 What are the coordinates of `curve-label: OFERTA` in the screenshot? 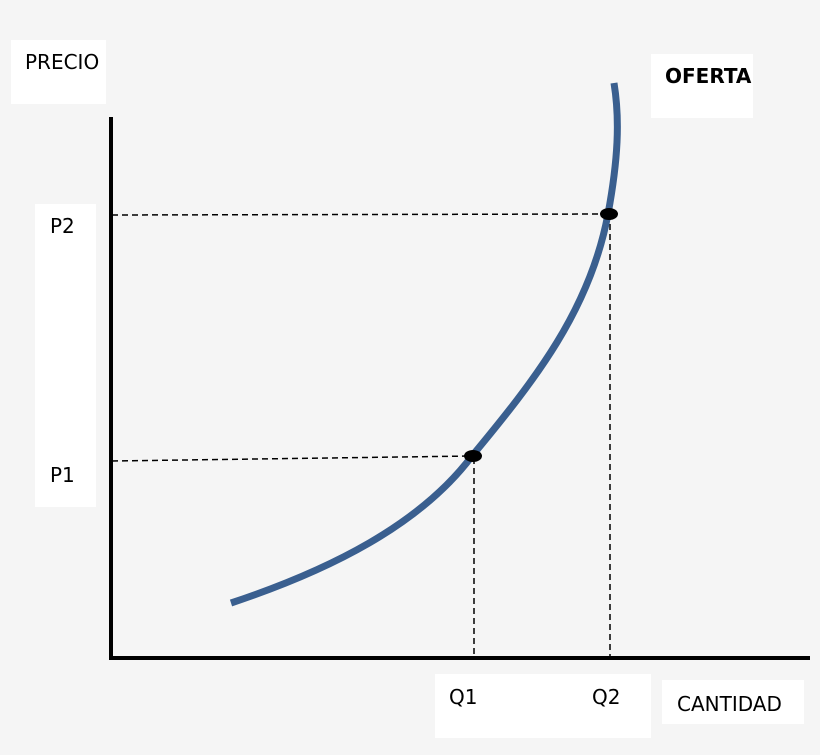 It's located at (702, 86).